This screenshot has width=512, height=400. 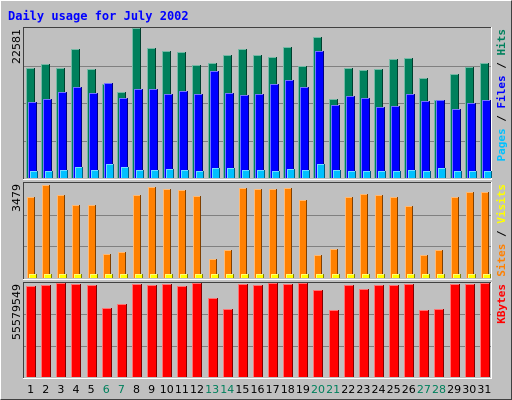 What do you see at coordinates (439, 389) in the screenshot?
I see `x-tick-day-28: 28` at bounding box center [439, 389].